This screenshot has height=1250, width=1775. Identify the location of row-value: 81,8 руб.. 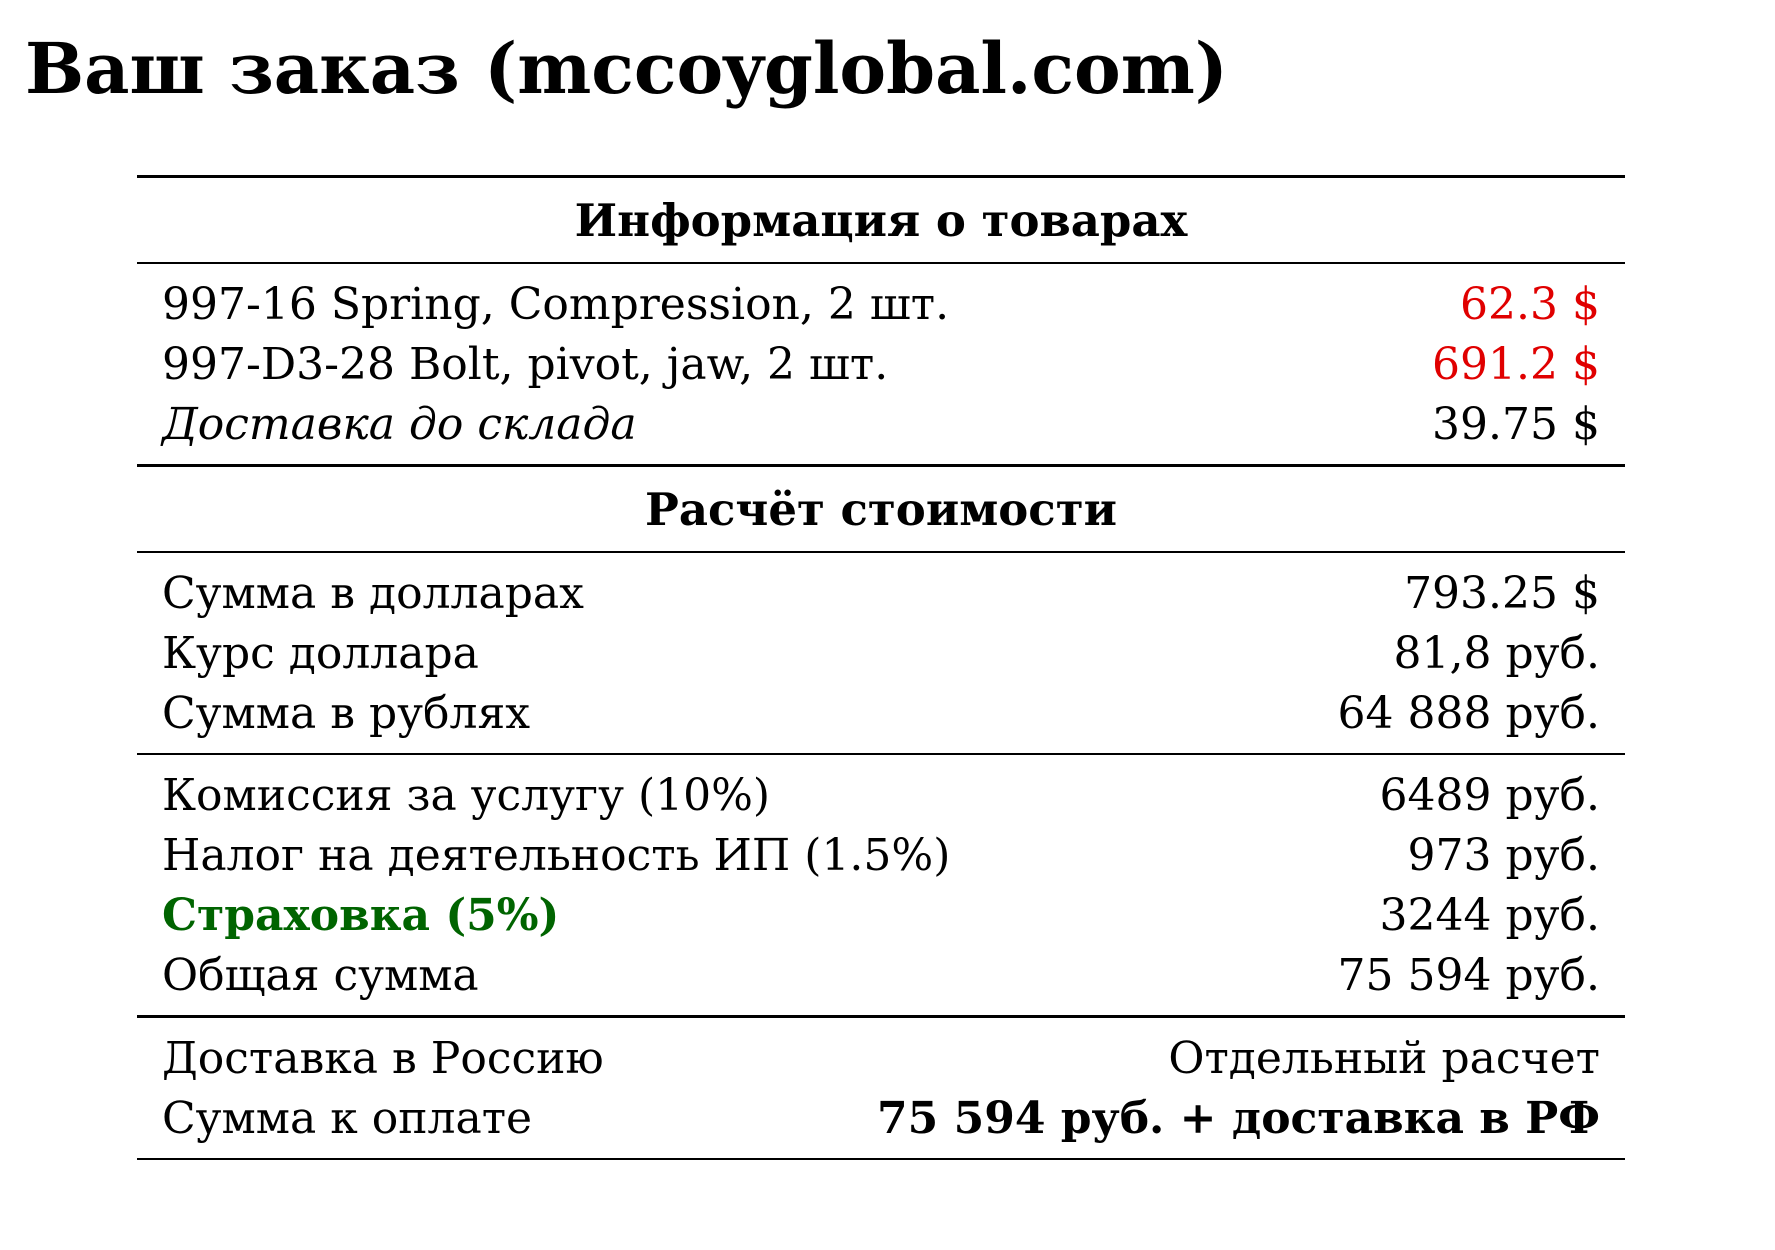
(1497, 653).